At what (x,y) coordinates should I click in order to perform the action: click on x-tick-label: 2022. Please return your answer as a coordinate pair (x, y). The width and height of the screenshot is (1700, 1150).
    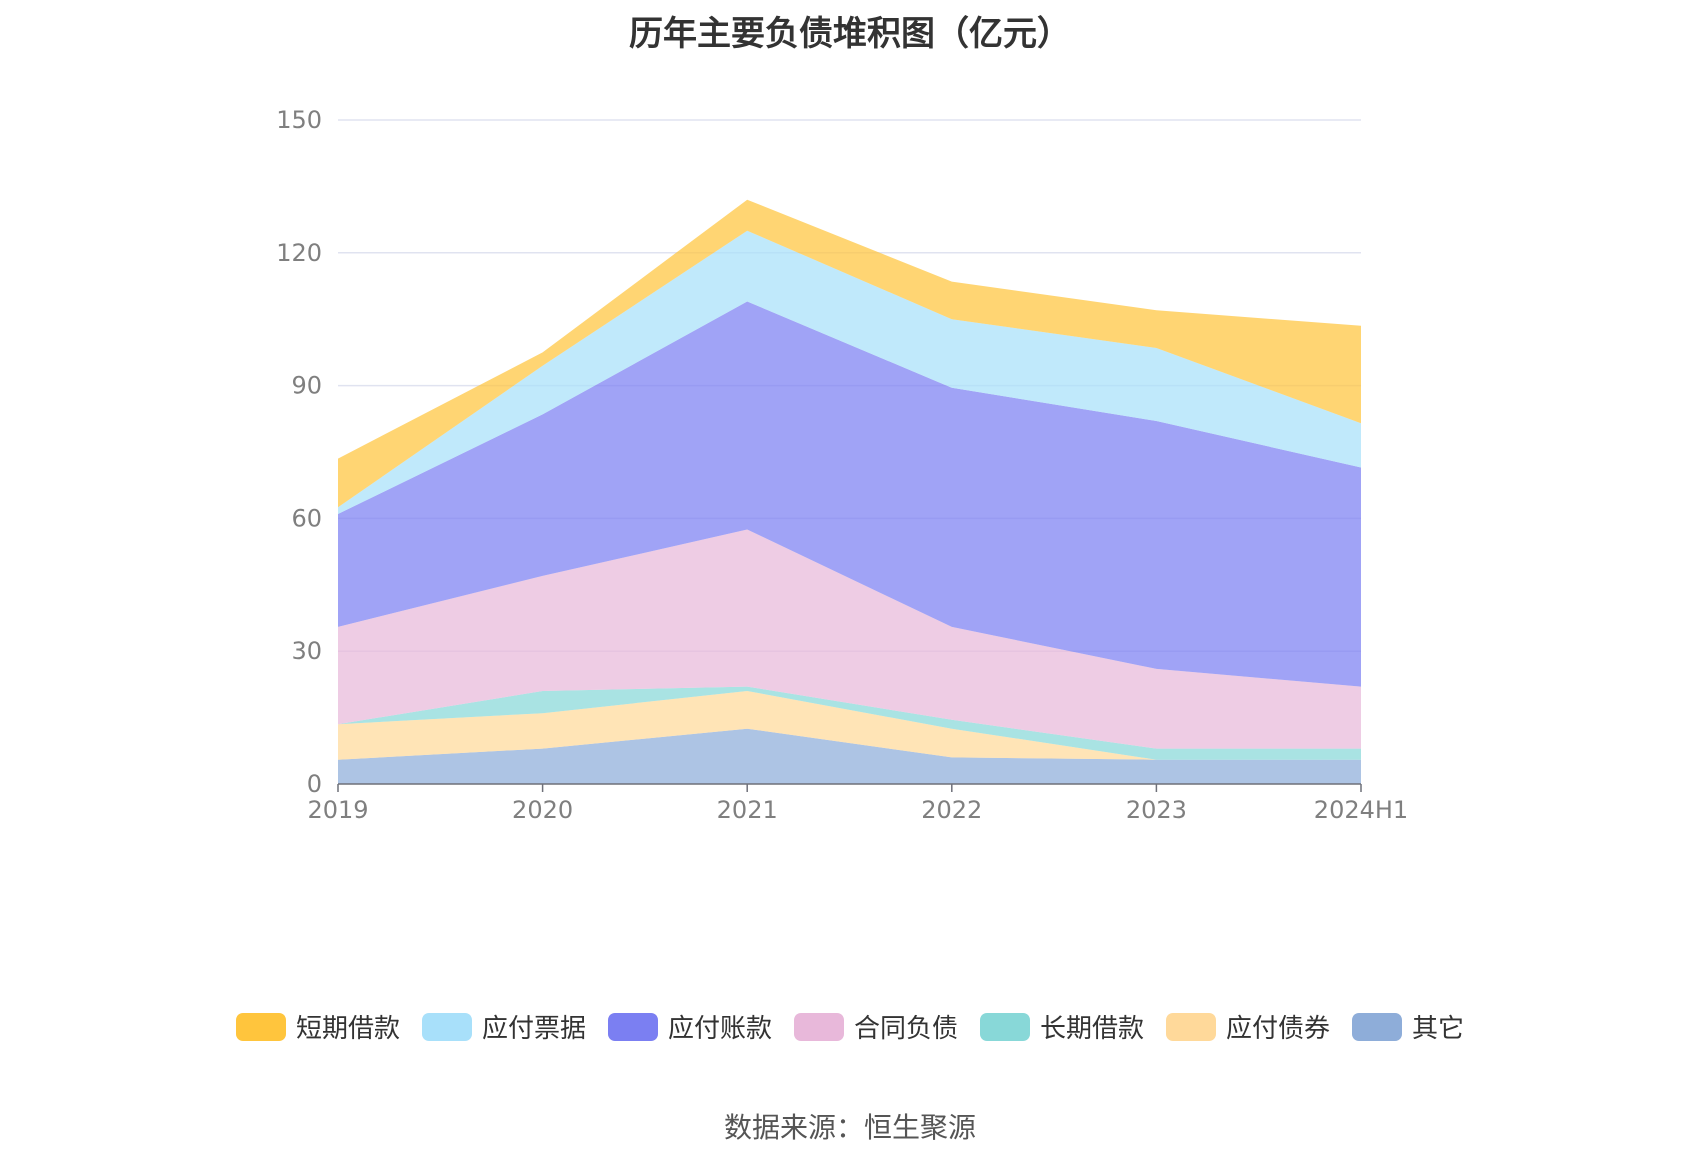
    Looking at the image, I should click on (951, 810).